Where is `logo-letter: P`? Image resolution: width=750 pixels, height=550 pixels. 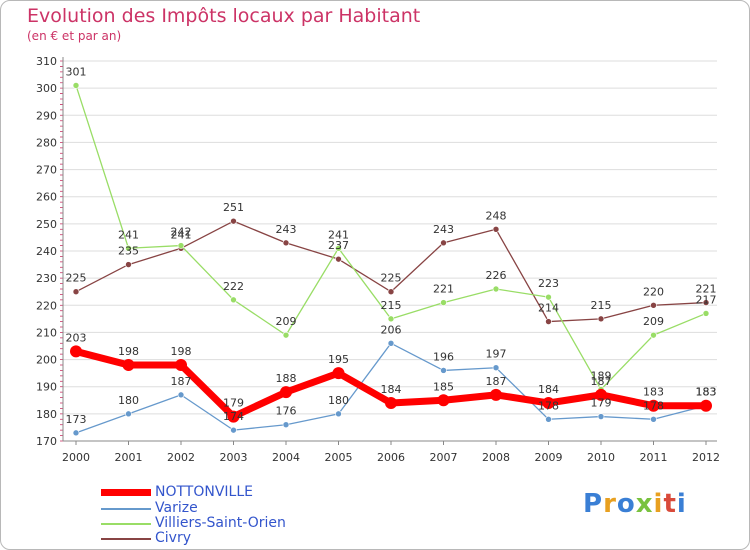 logo-letter: P is located at coordinates (593, 504).